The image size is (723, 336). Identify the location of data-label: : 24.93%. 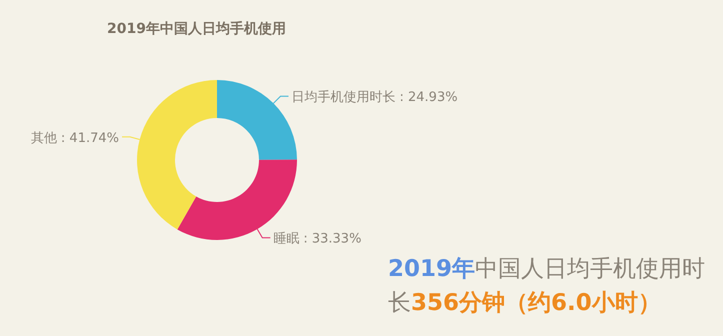
(429, 98).